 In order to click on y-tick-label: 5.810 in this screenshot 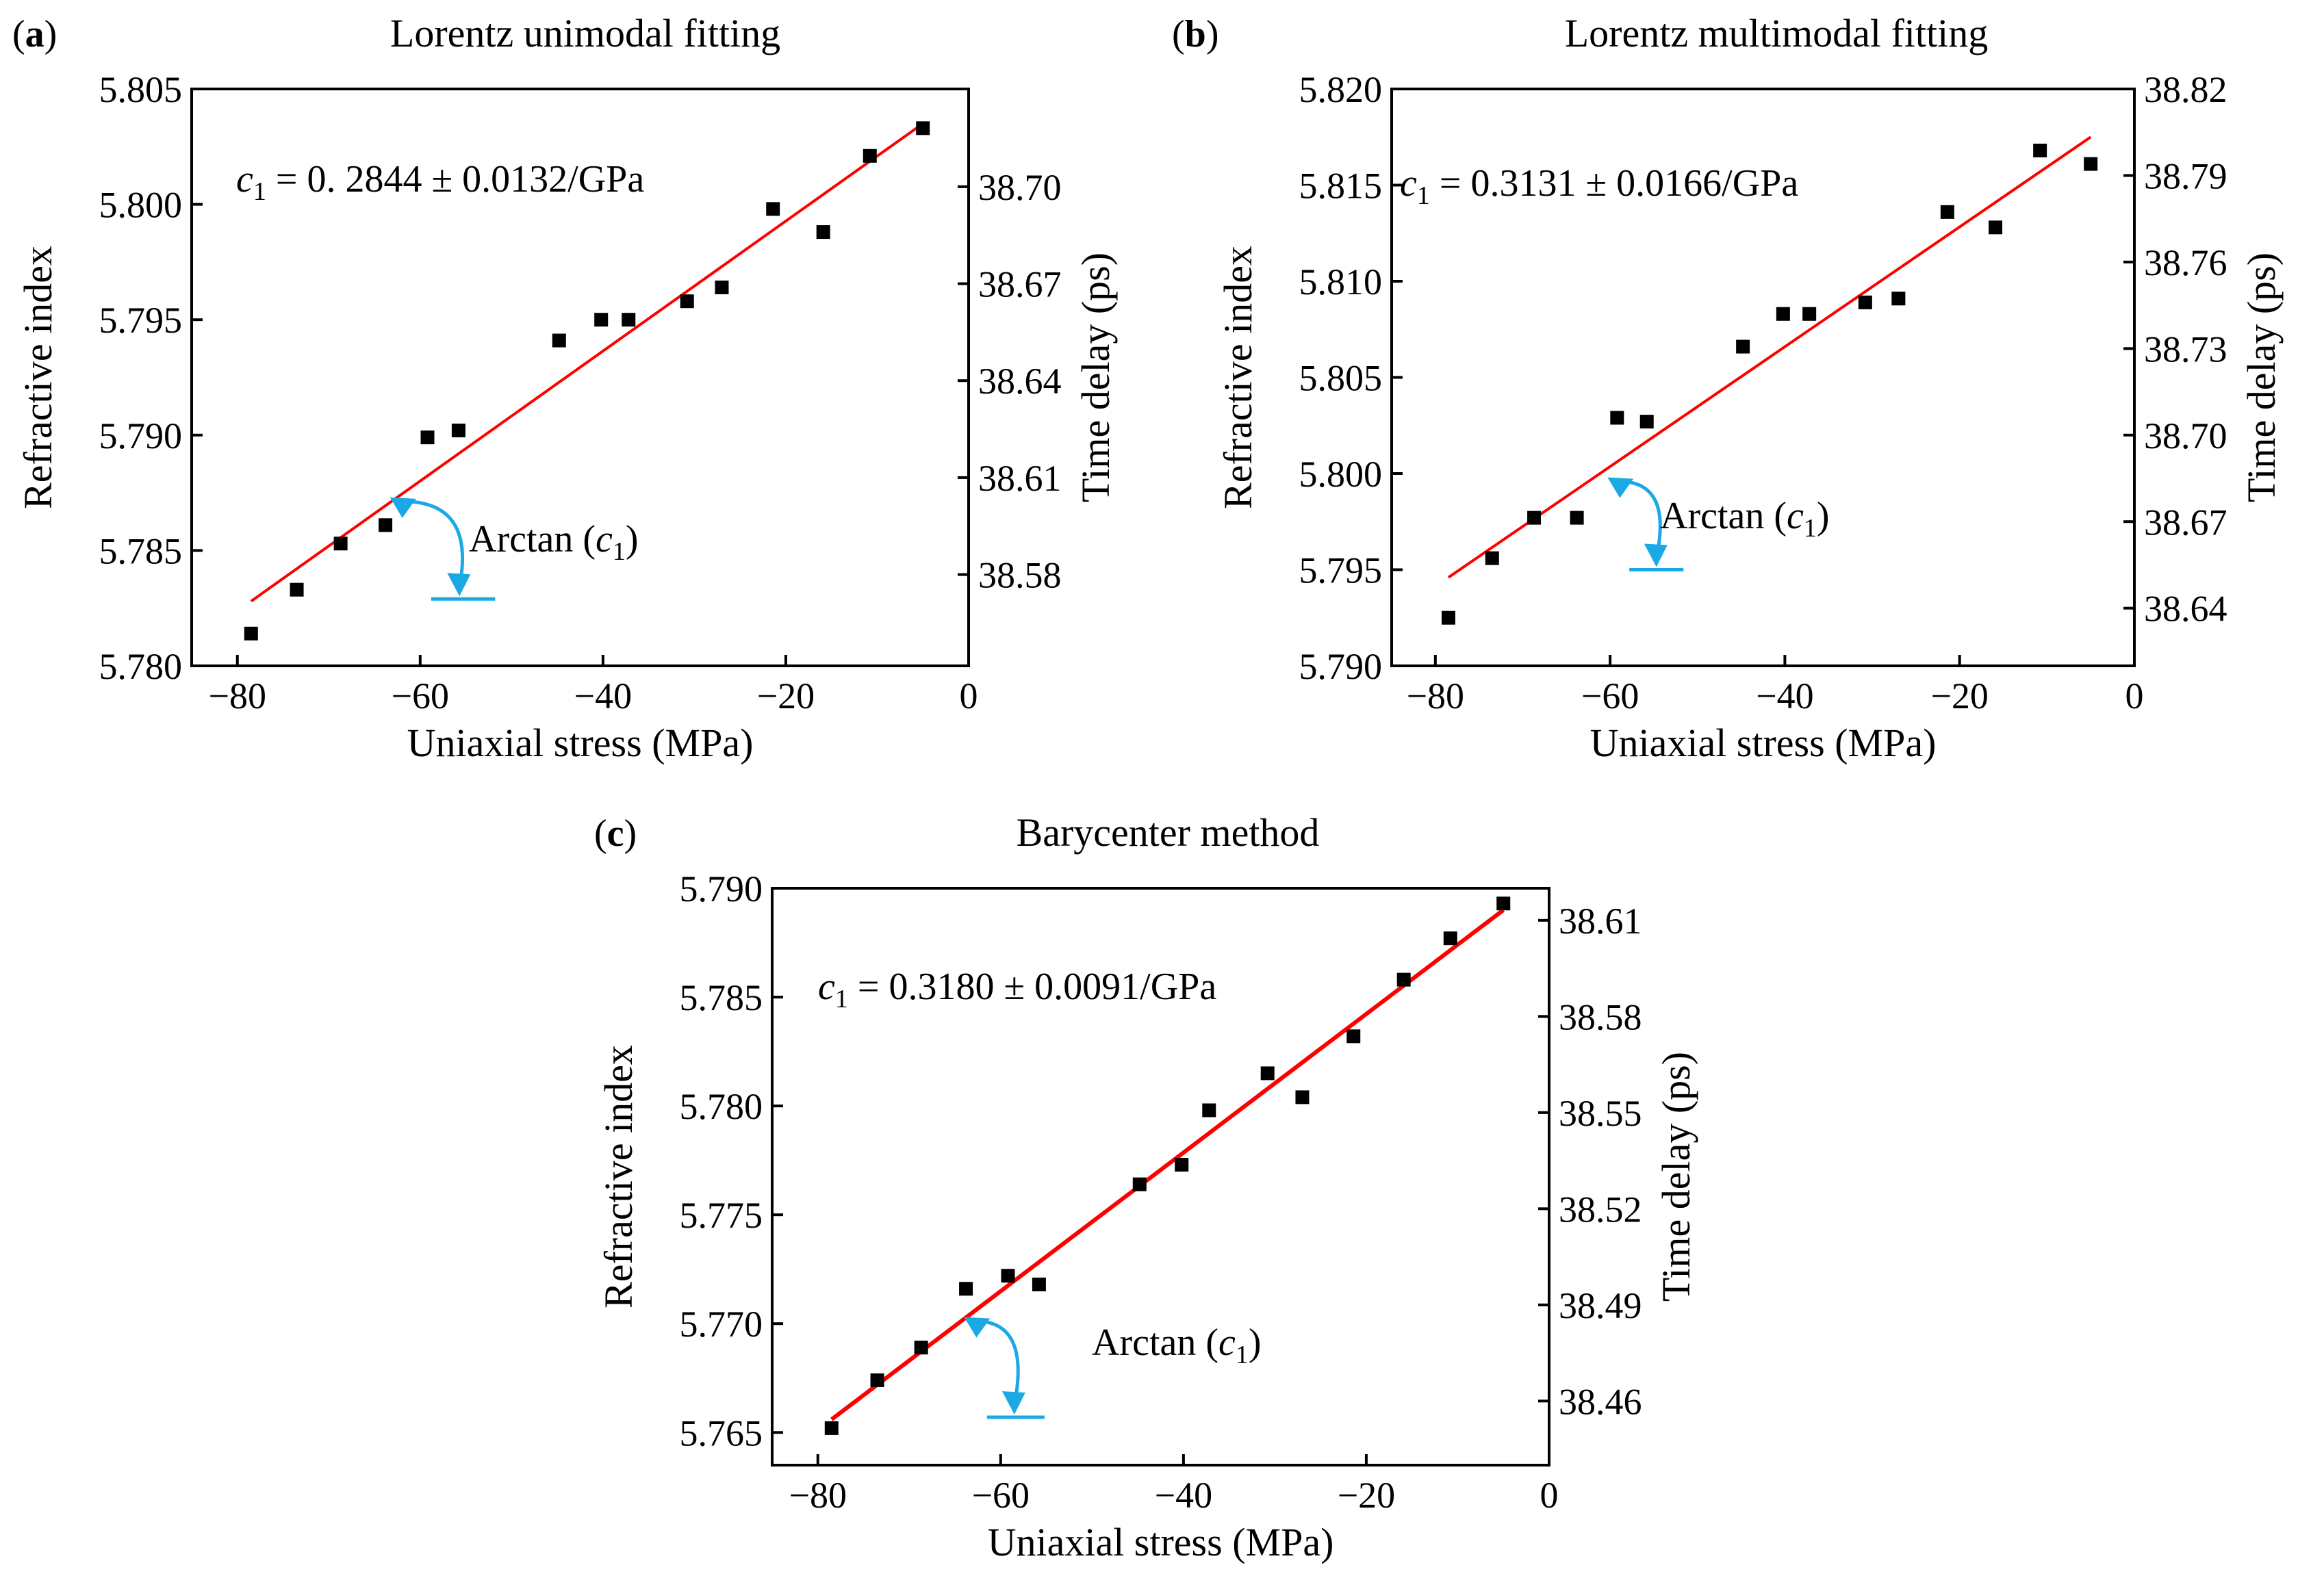, I will do `click(1341, 281)`.